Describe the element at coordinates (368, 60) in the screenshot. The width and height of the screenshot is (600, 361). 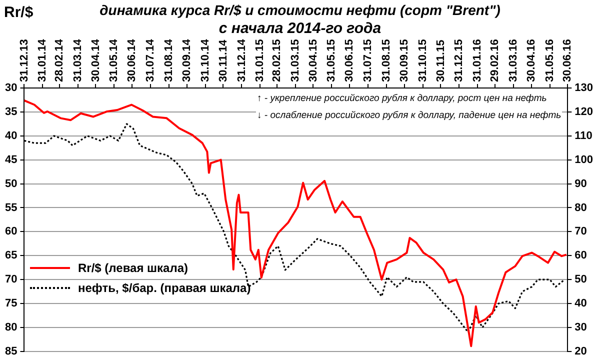
I see `x-tick-label: 31.07.15` at that location.